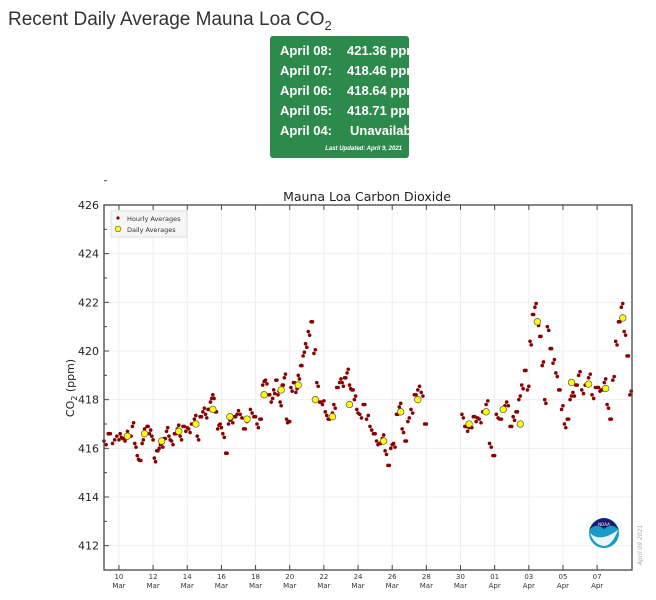 This screenshot has height=600, width=656. Describe the element at coordinates (170, 21) in the screenshot. I see `page-title: Recent Daily Average Mauna Loa CO2` at that location.